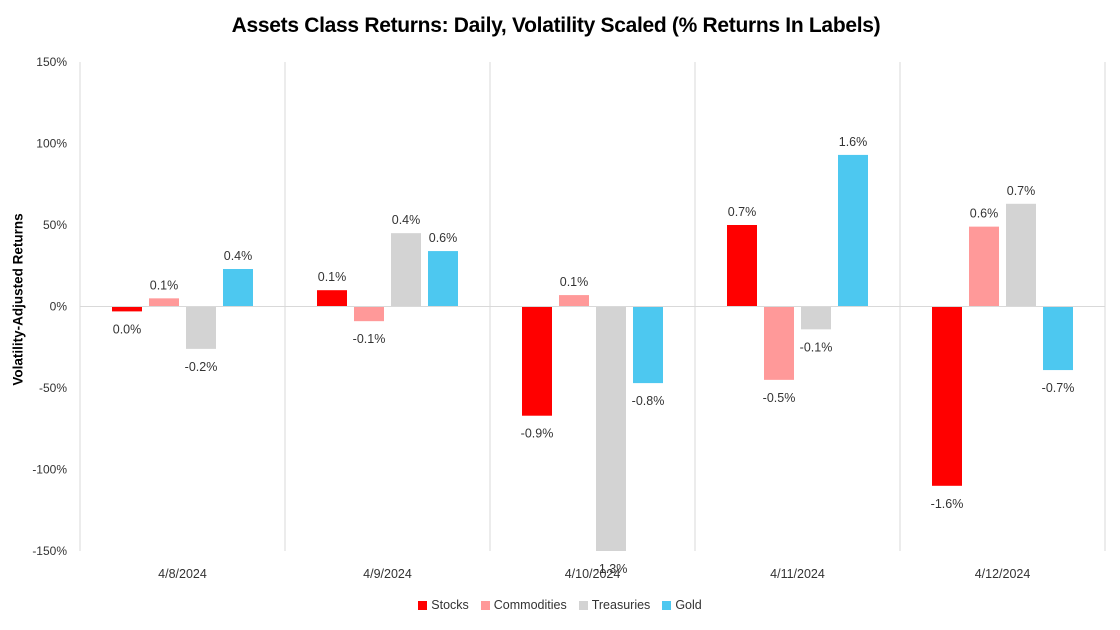 This screenshot has width=1120, height=630. I want to click on y-tick-label: 0%, so click(59, 307).